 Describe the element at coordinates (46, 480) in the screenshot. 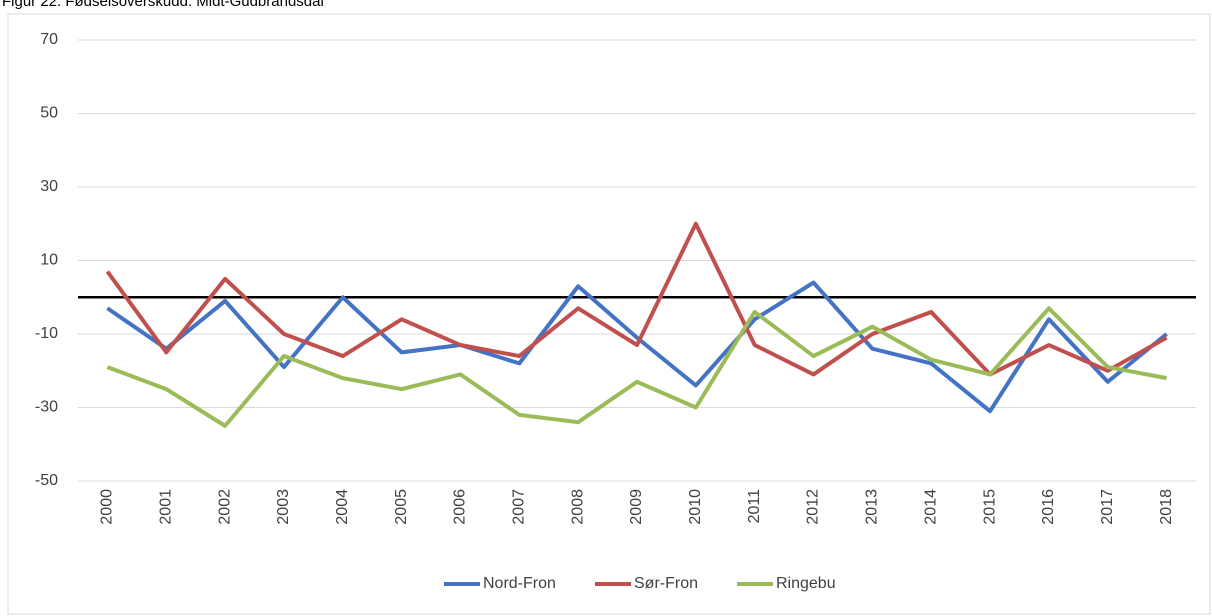

I see `y-tick-label: -50` at that location.